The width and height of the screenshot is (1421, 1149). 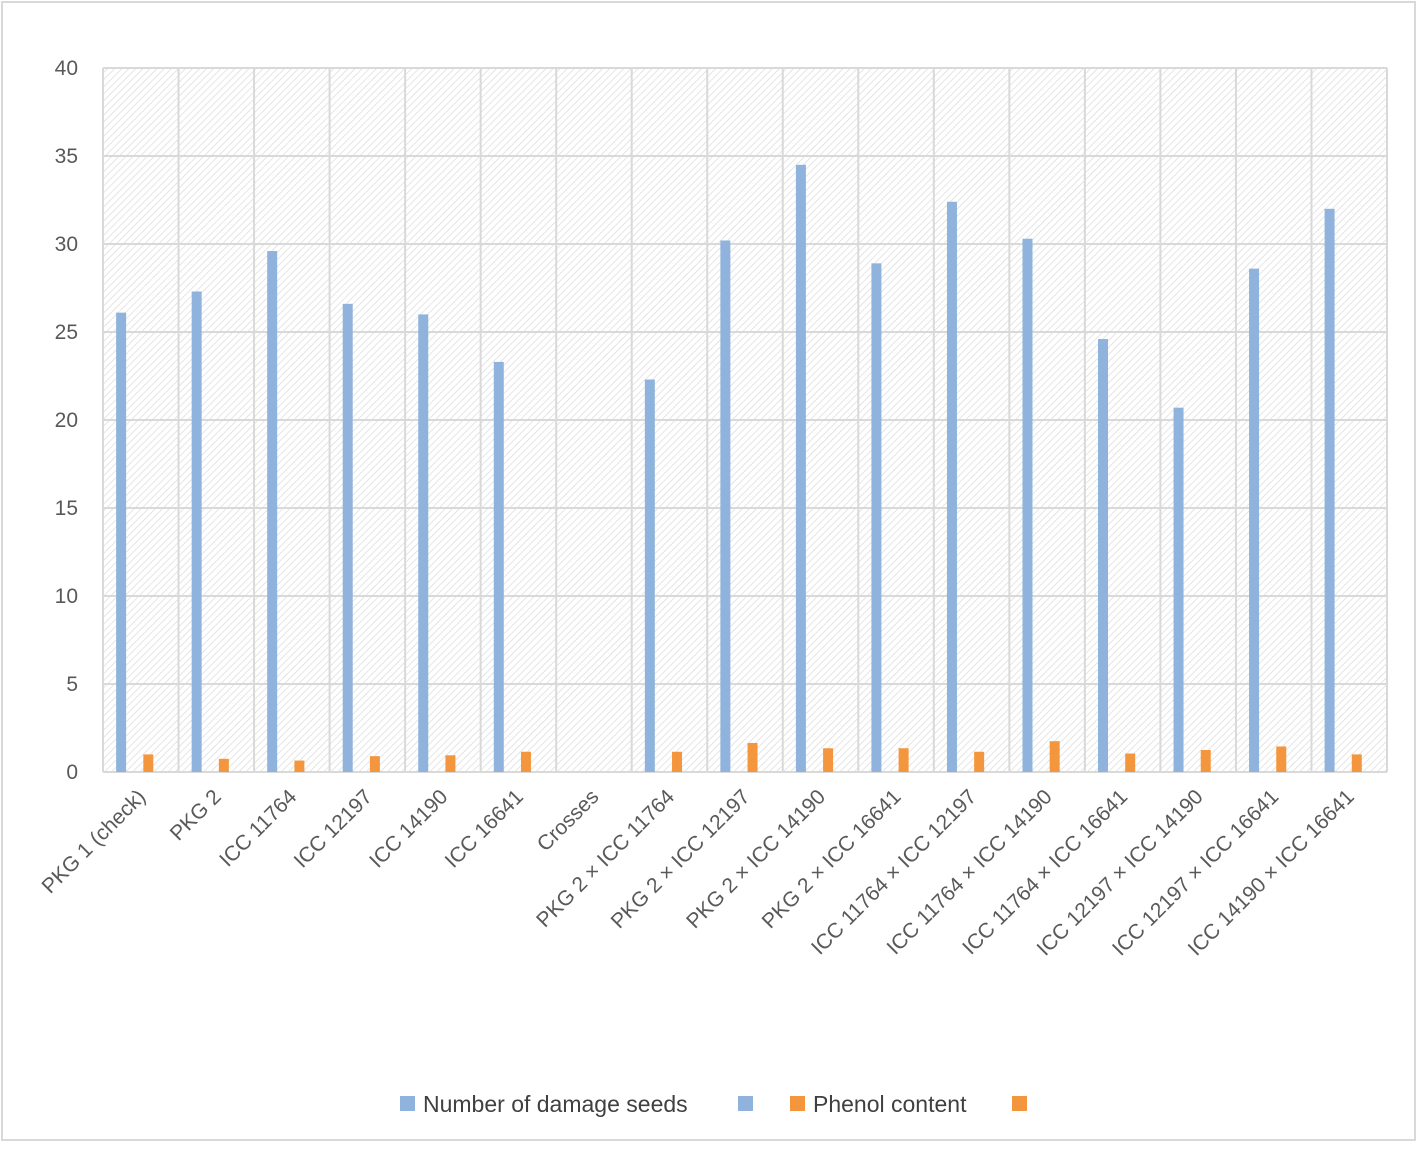 I want to click on x-category-label: PKG 2 × ICC 11764, so click(x=605, y=858).